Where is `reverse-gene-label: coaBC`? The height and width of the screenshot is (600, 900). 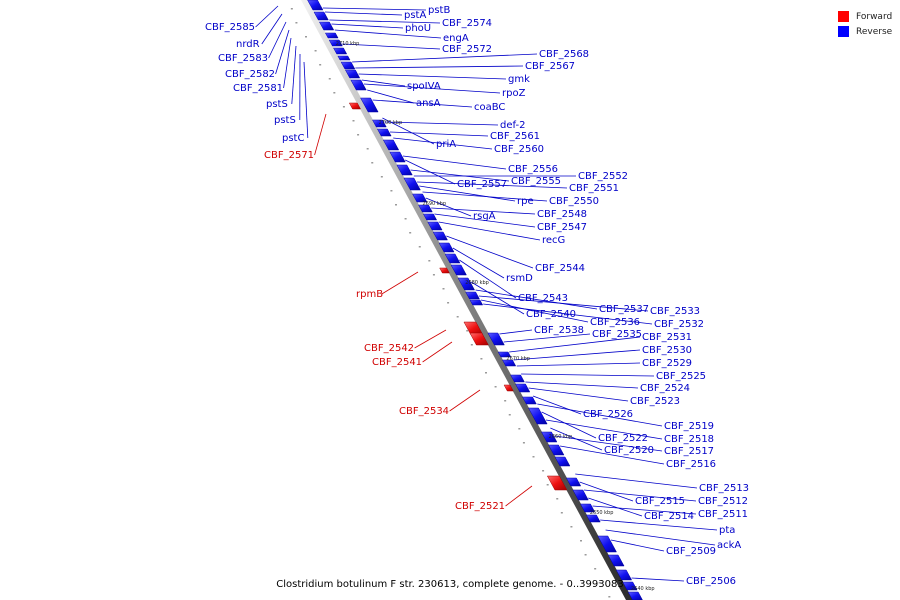 reverse-gene-label: coaBC is located at coordinates (489, 107).